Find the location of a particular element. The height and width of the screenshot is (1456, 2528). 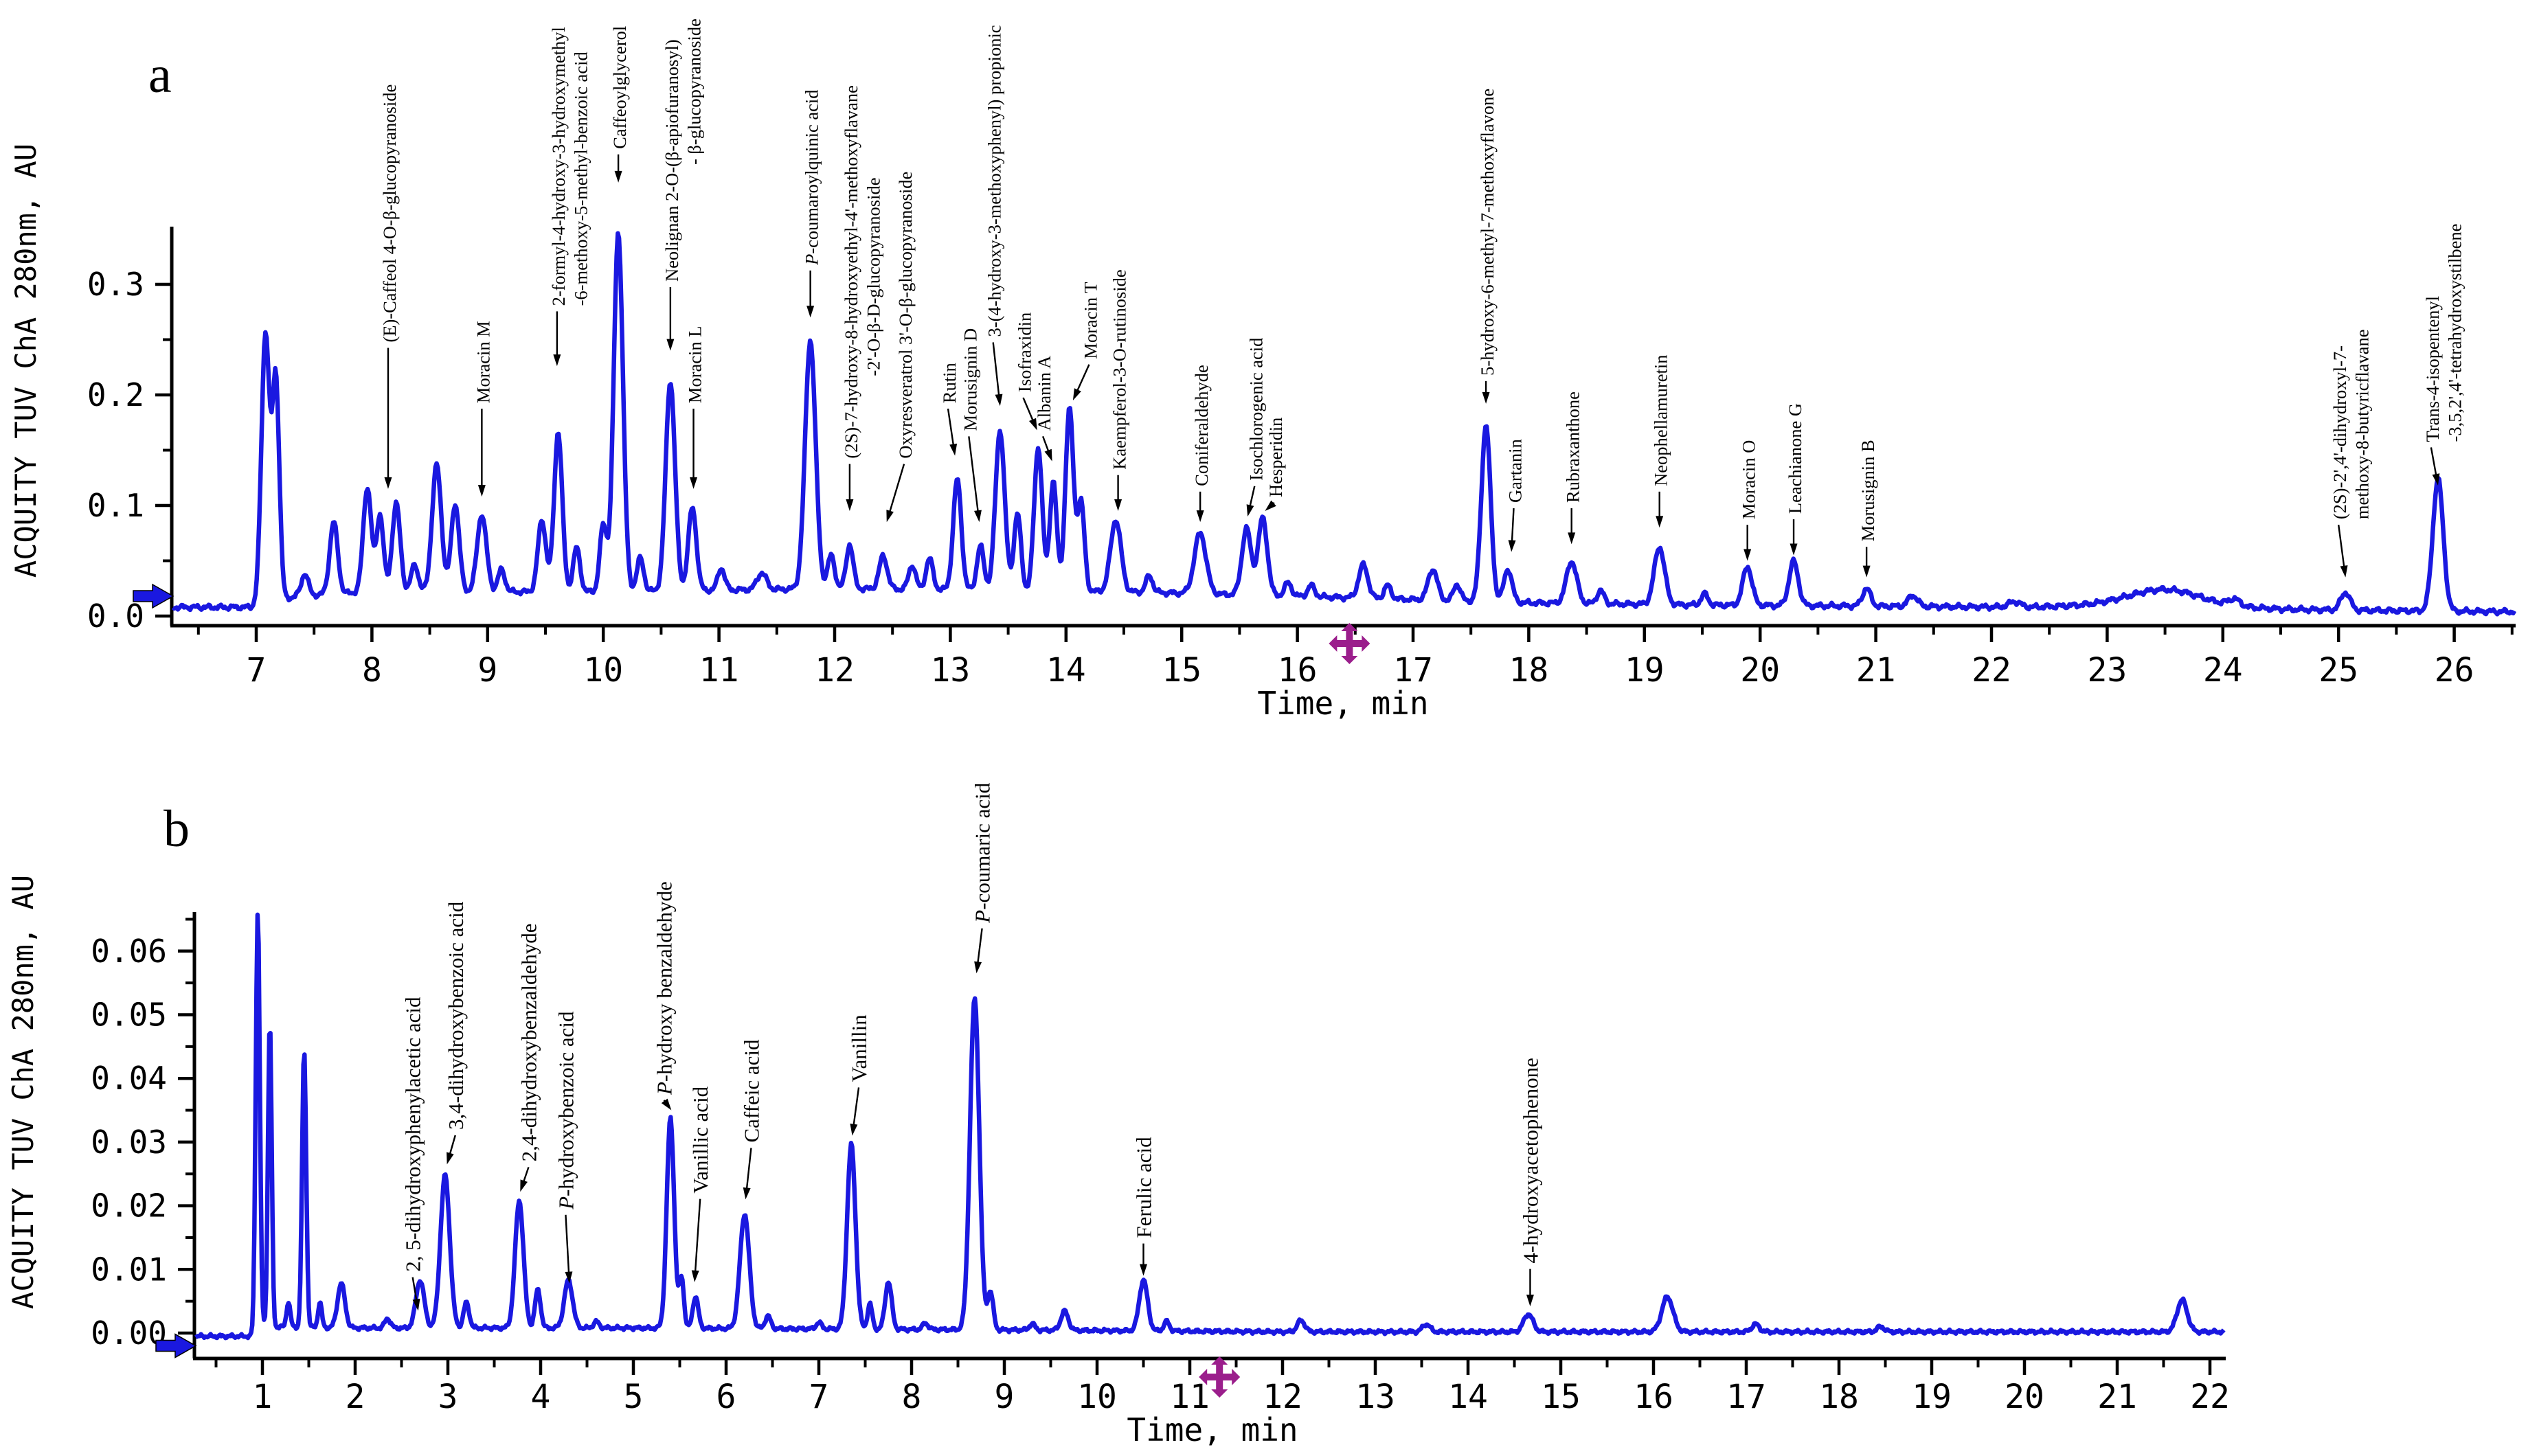

peak-label: P-hydroxy benzaldehyde is located at coordinates (665, 988).